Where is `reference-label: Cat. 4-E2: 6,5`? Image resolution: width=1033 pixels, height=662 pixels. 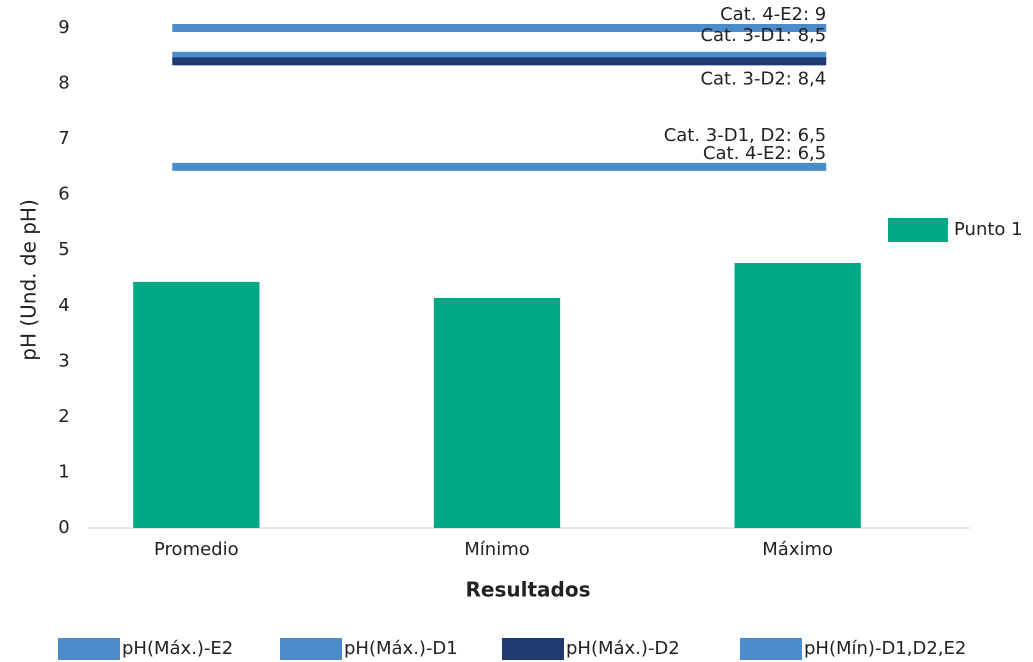 reference-label: Cat. 4-E2: 6,5 is located at coordinates (764, 153).